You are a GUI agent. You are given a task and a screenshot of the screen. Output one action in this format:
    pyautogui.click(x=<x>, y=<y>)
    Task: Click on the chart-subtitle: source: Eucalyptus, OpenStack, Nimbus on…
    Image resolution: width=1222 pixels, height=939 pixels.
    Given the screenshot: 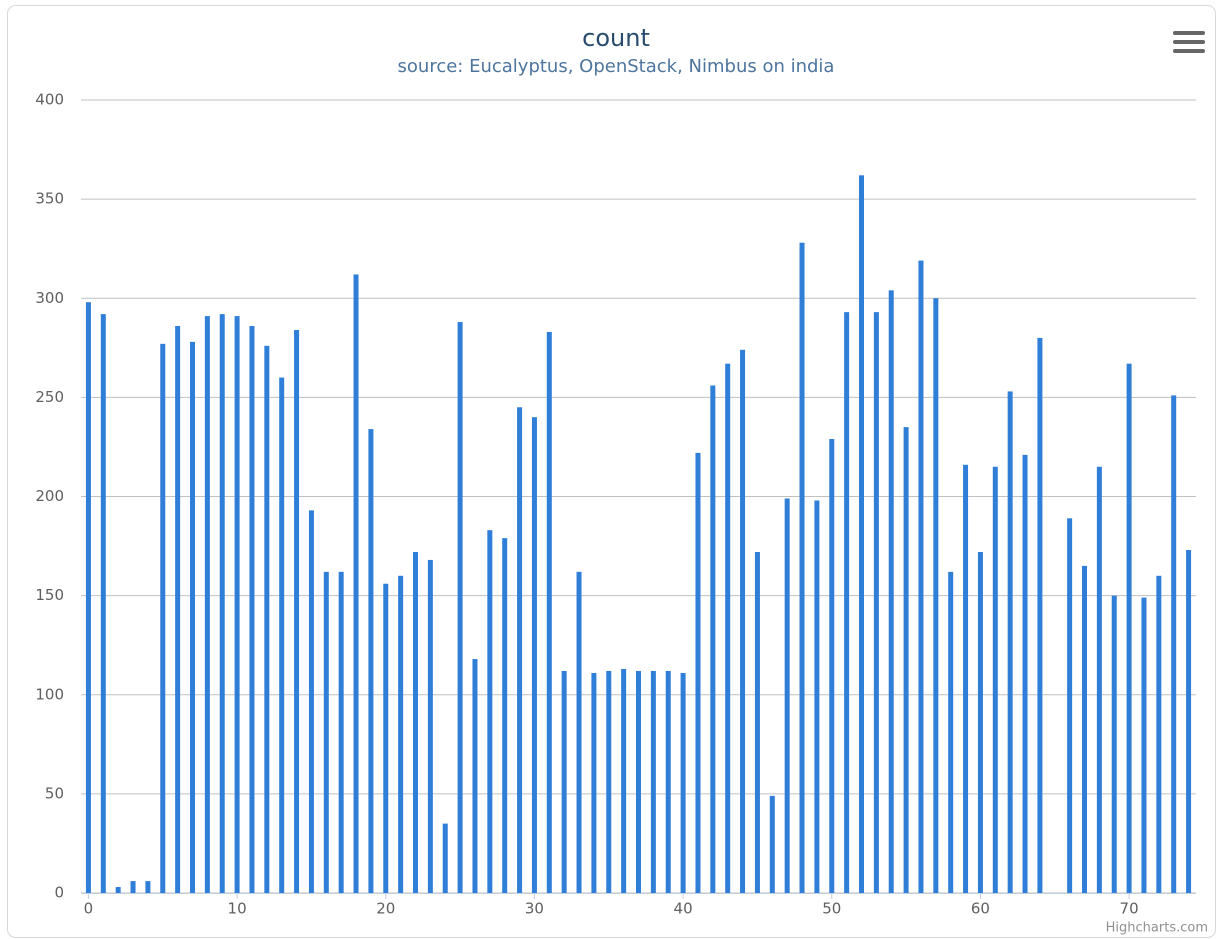 What is the action you would take?
    pyautogui.click(x=616, y=66)
    